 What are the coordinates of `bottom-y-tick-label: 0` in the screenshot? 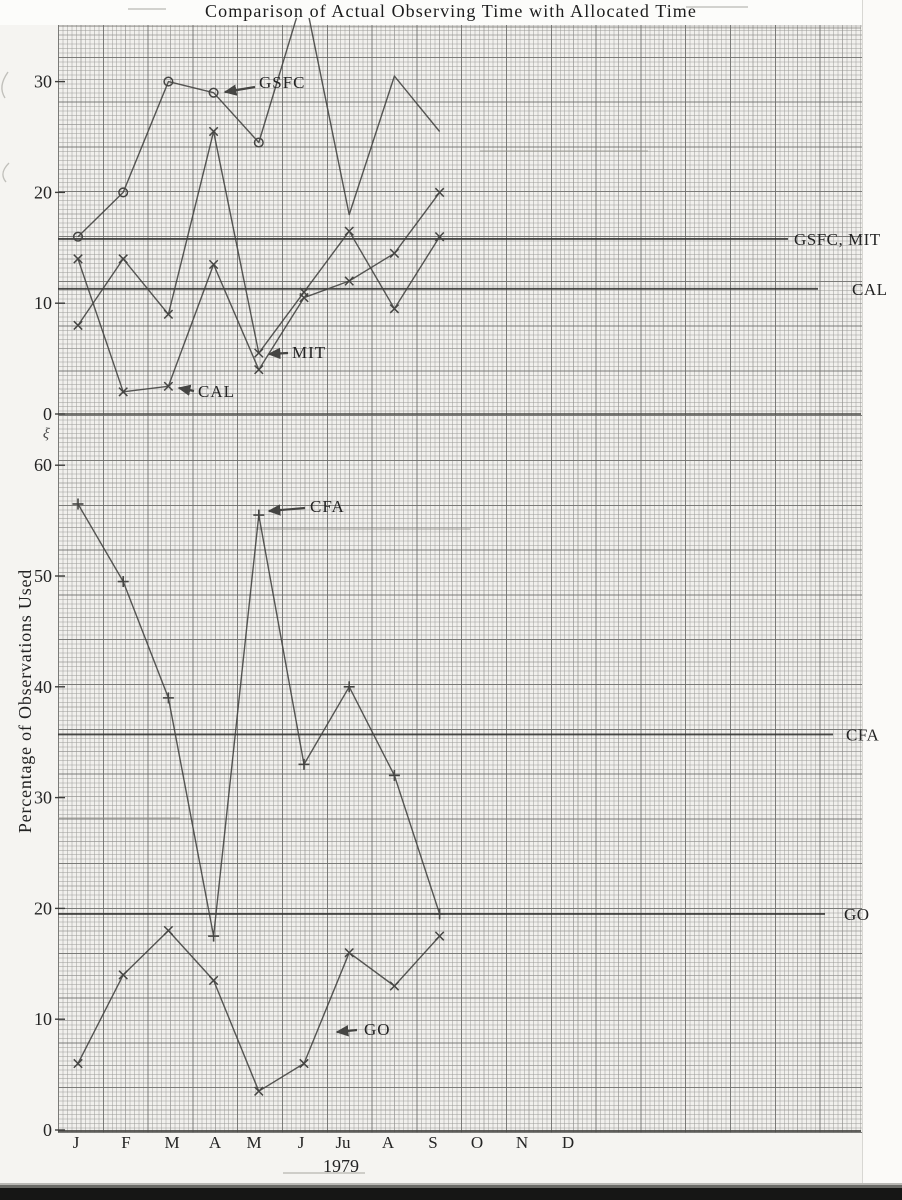 It's located at (47, 1130).